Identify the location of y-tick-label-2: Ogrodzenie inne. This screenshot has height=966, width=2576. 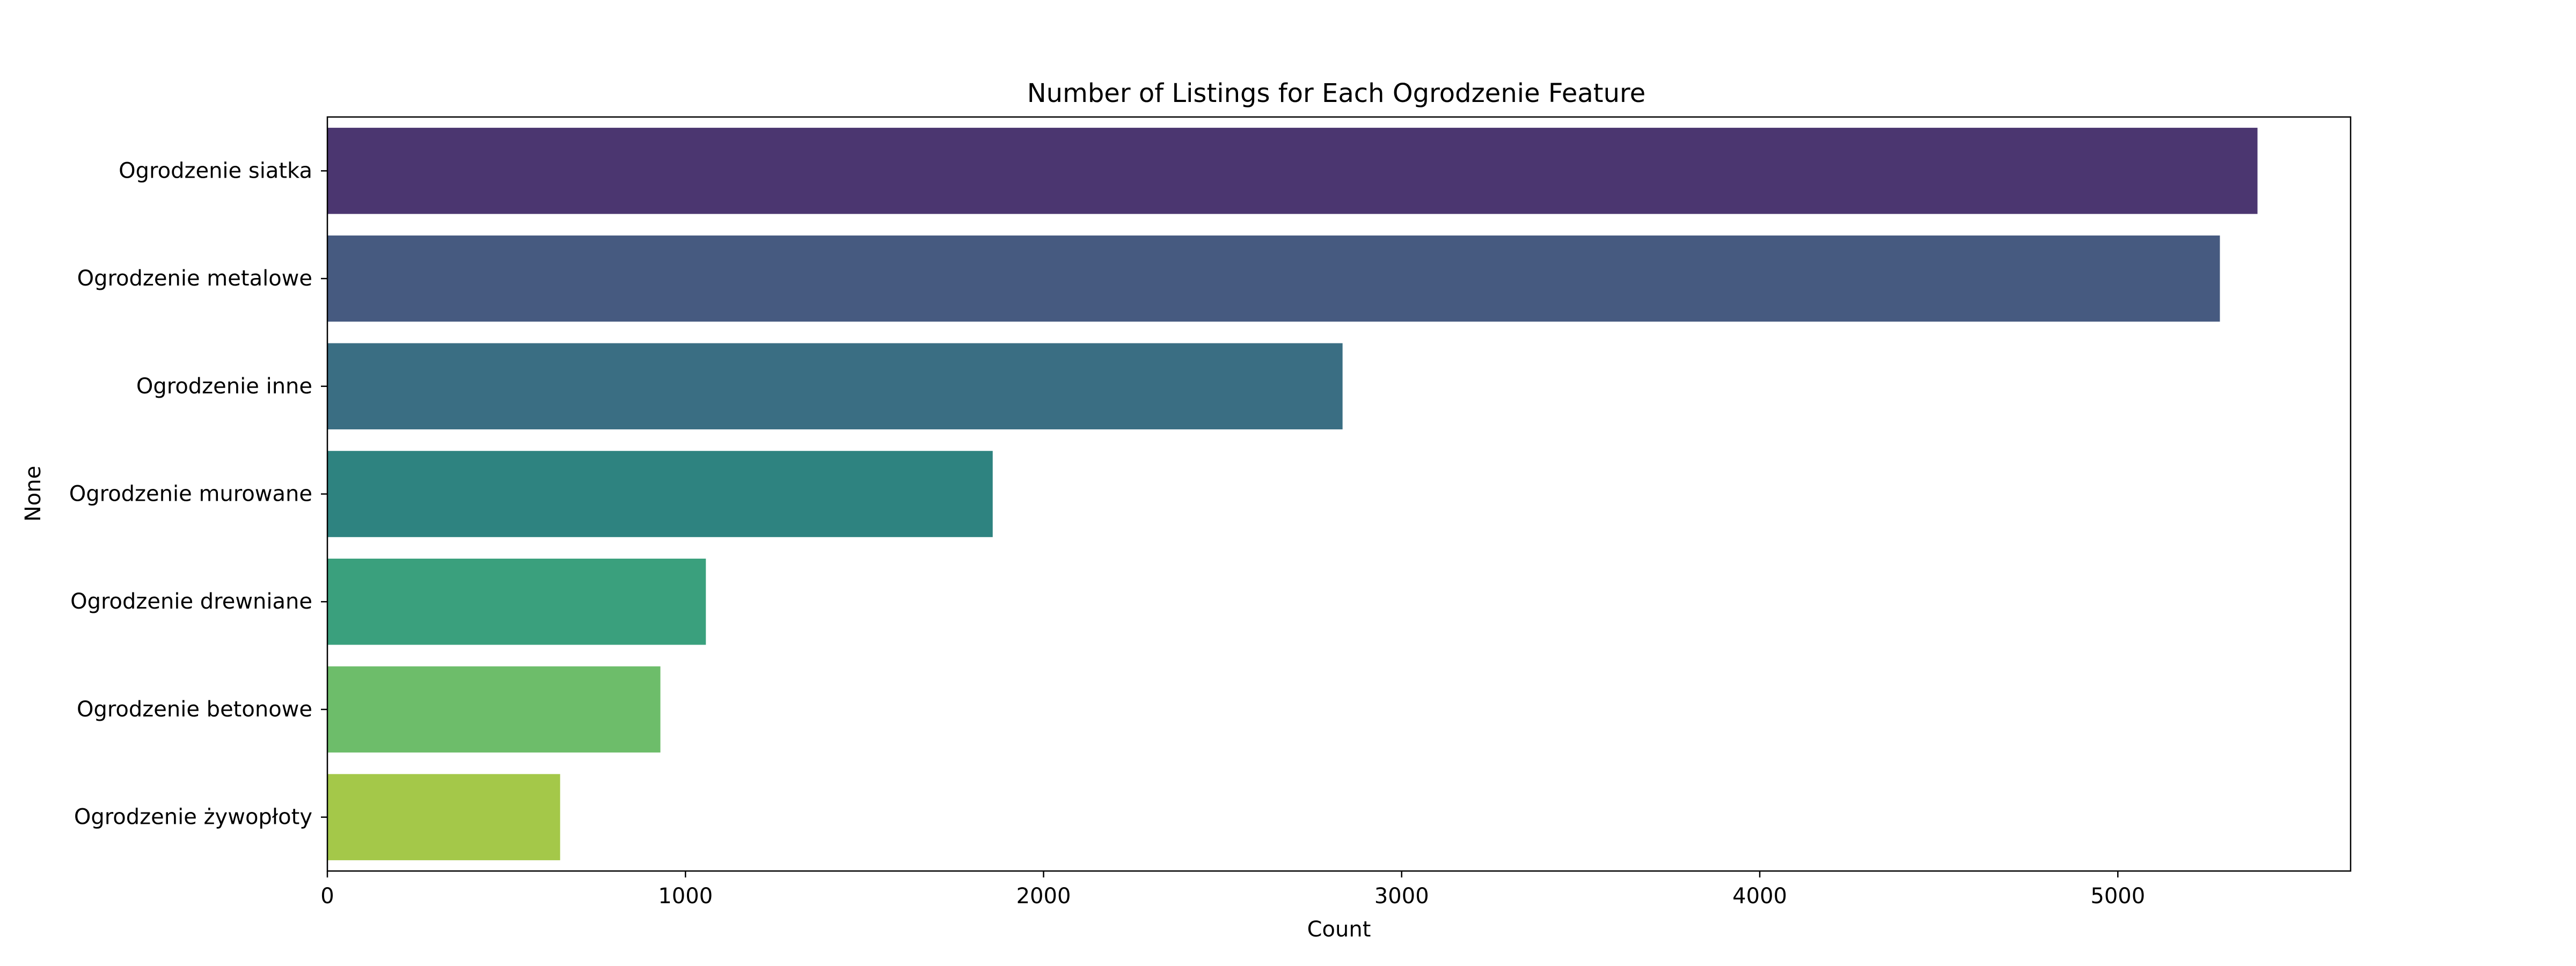
(224, 386).